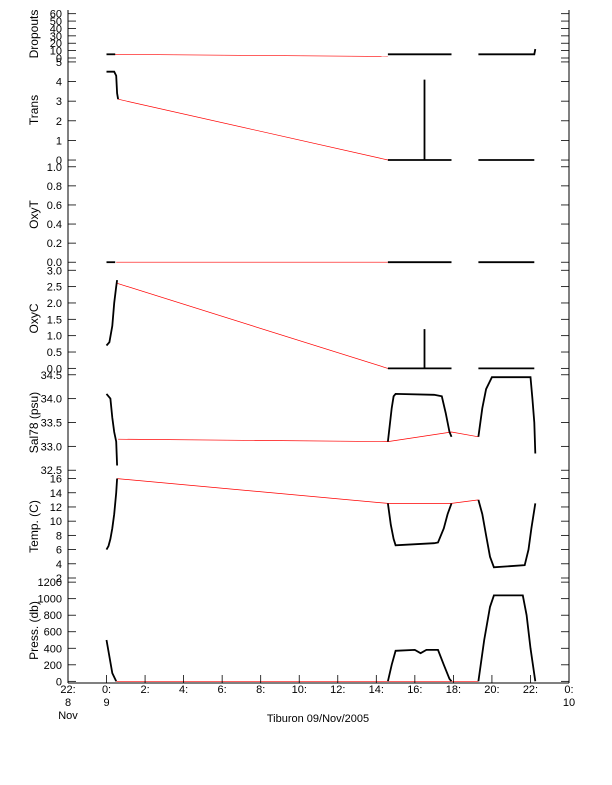 The width and height of the screenshot is (612, 785). I want to click on y-axis-label: Sal78 (psu), so click(34, 422).